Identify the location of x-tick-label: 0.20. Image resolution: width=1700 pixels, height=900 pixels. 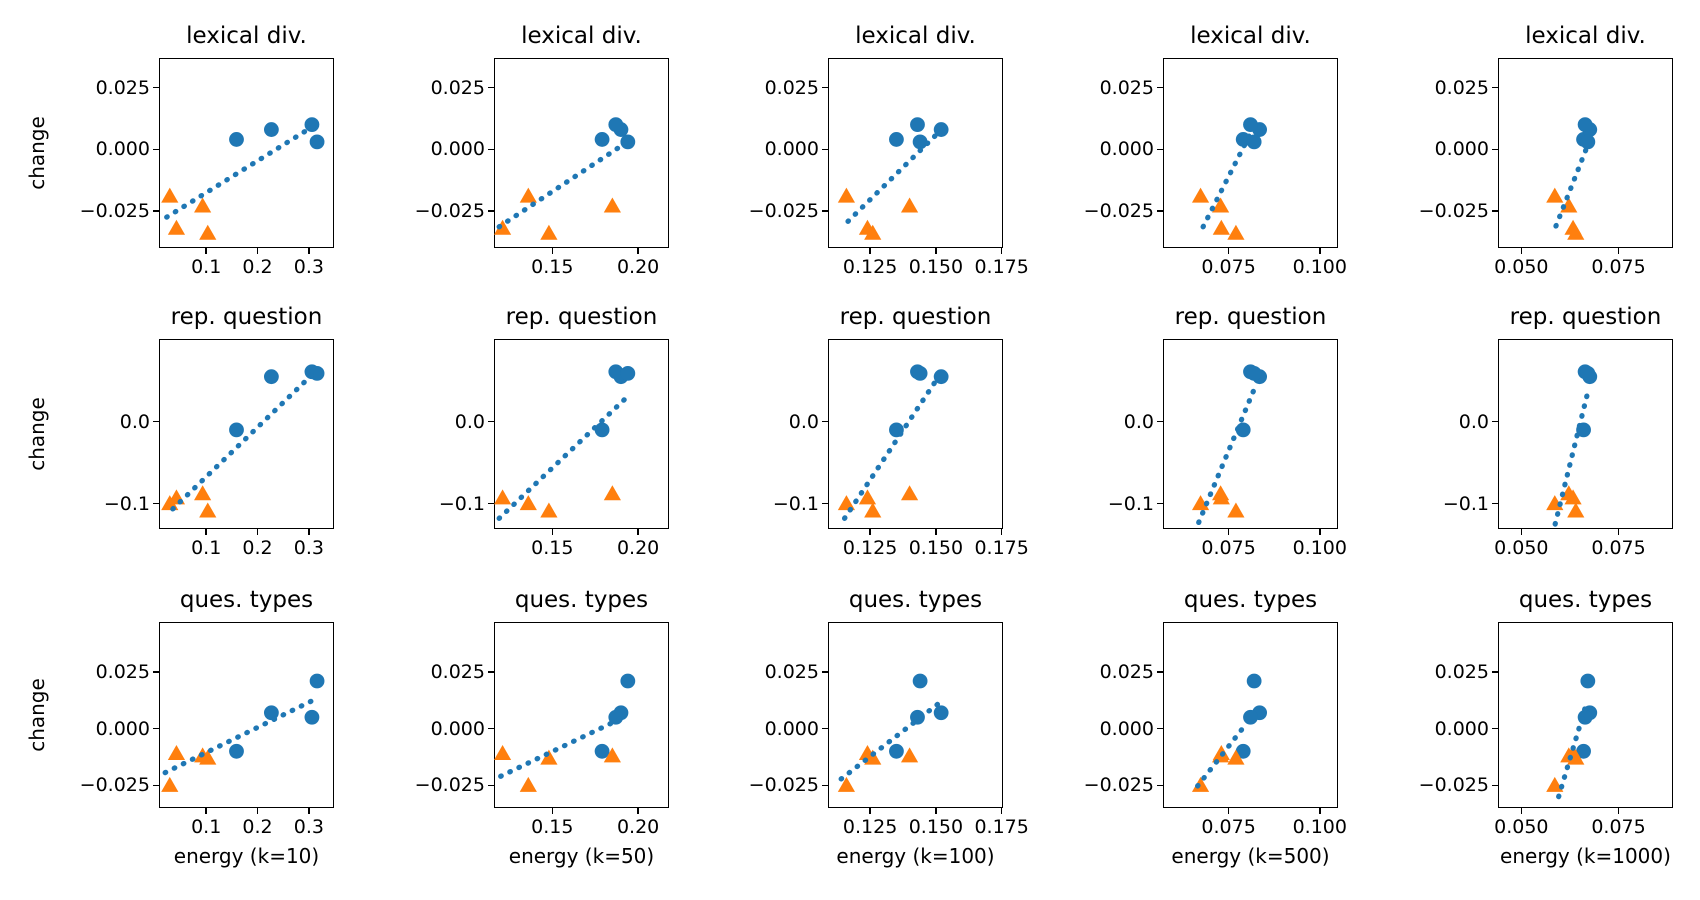
(638, 267).